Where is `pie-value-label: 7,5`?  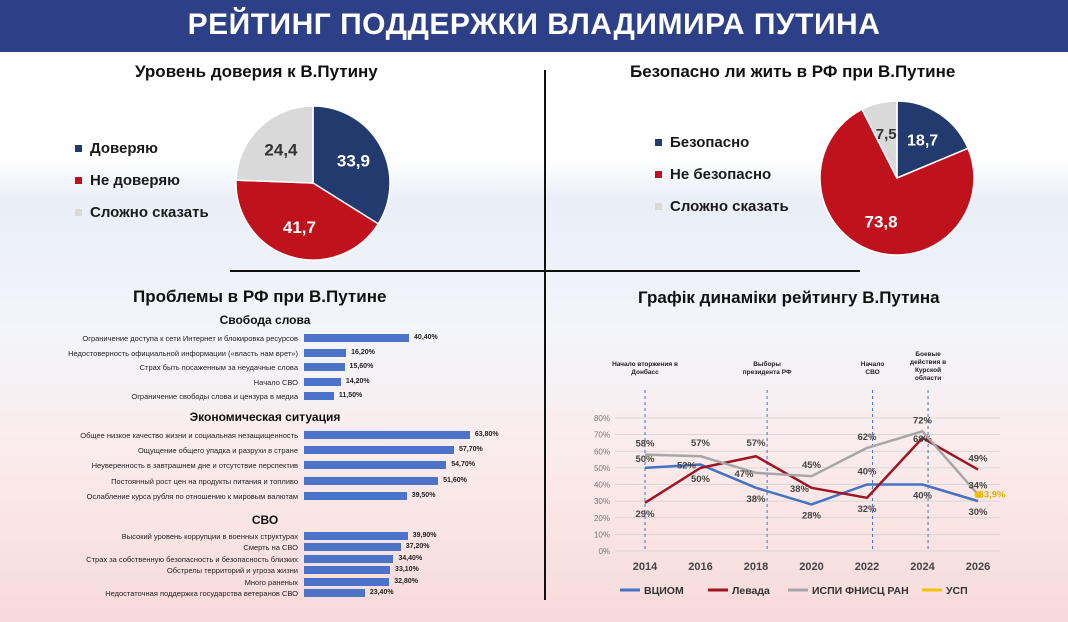 pie-value-label: 7,5 is located at coordinates (886, 134).